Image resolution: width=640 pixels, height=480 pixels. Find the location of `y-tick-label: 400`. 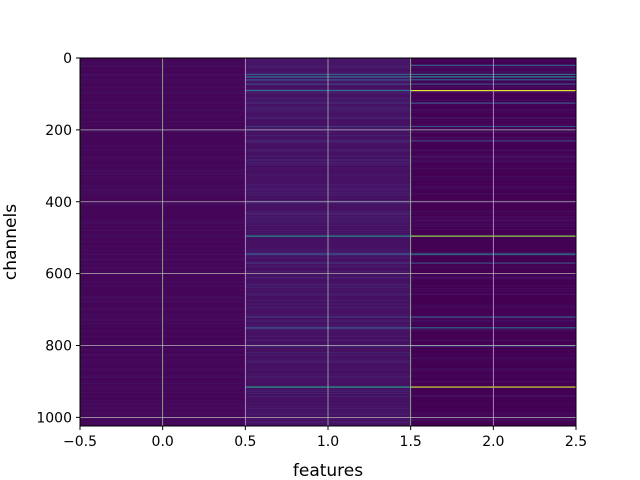

y-tick-label: 400 is located at coordinates (58, 203).